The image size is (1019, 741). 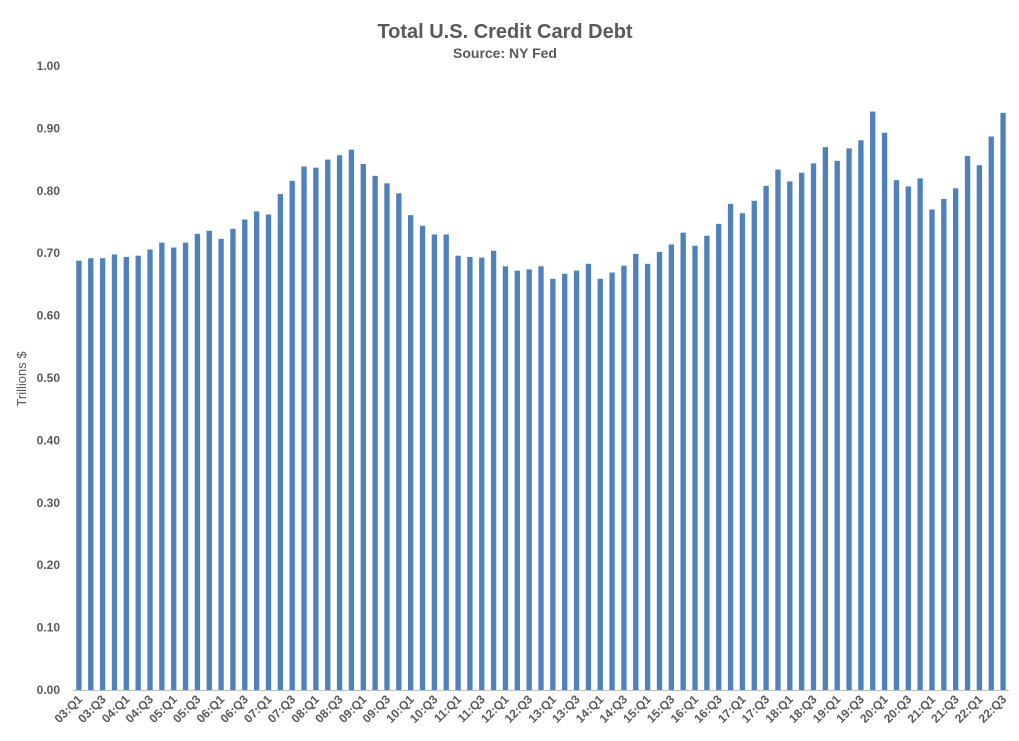 What do you see at coordinates (49, 66) in the screenshot?
I see `y-tick-label: 1.00` at bounding box center [49, 66].